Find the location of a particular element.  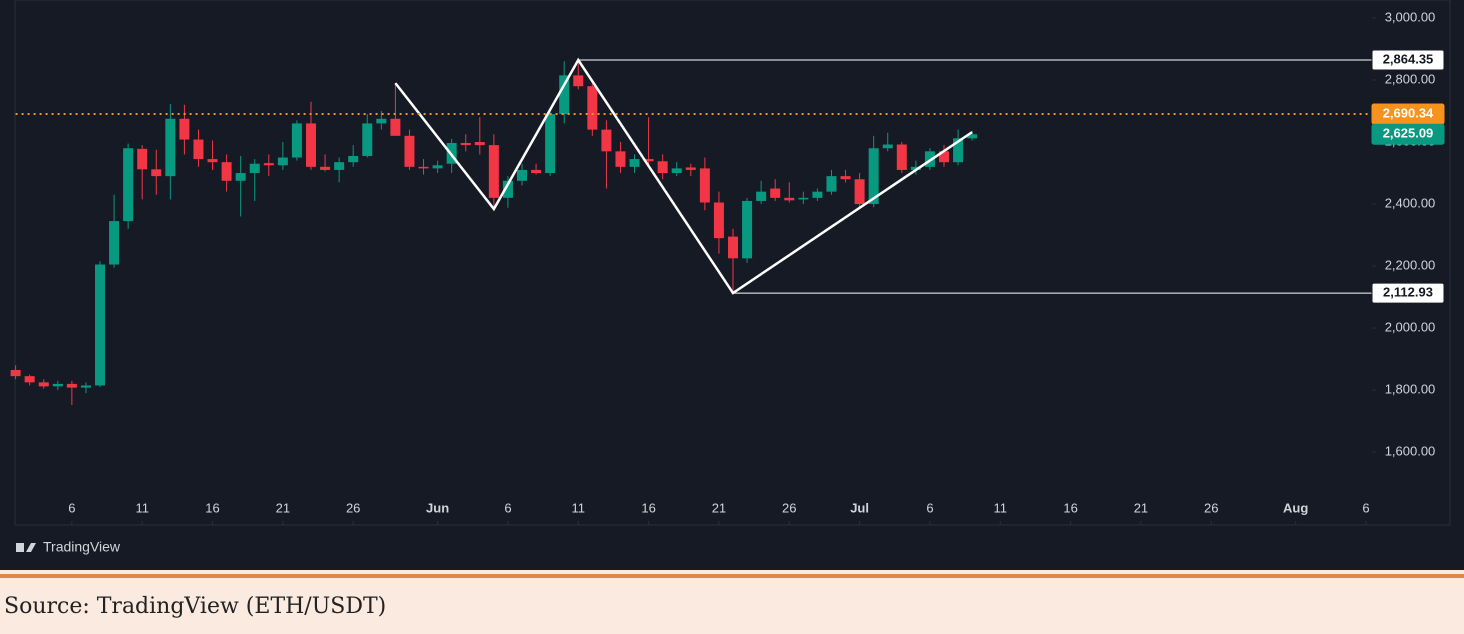

price-label: 2,112.93 is located at coordinates (1408, 292).